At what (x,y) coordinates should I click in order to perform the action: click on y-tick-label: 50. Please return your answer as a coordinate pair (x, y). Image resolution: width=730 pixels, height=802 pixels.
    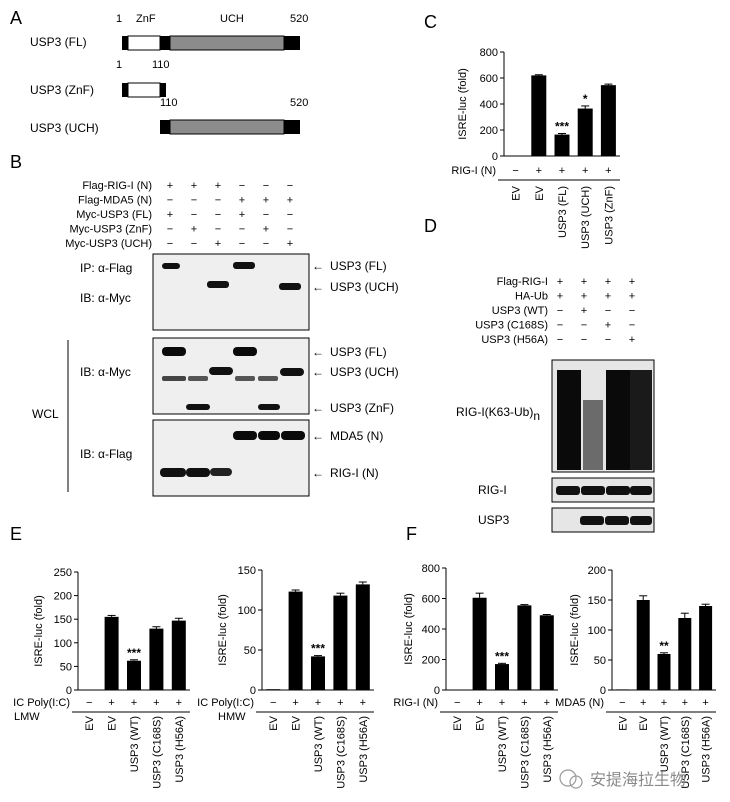
    Looking at the image, I should click on (600, 661).